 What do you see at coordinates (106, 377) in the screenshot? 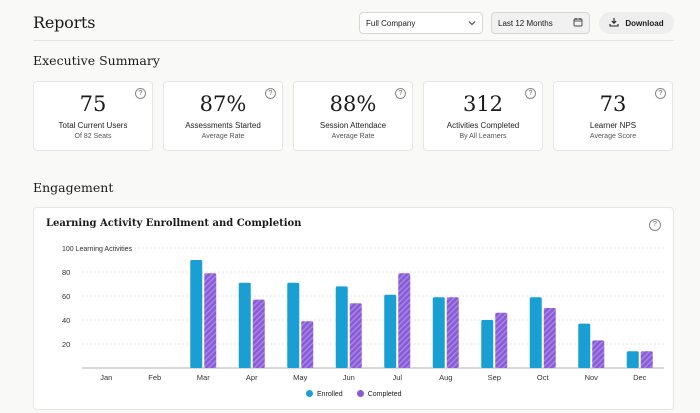
I see `x-tick-label: Jan` at bounding box center [106, 377].